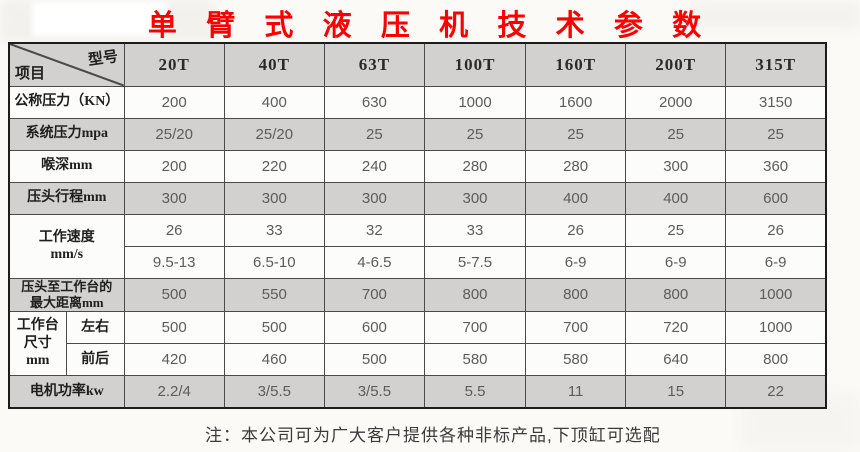  What do you see at coordinates (66, 166) in the screenshot?
I see `row-label: 喉深mm` at bounding box center [66, 166].